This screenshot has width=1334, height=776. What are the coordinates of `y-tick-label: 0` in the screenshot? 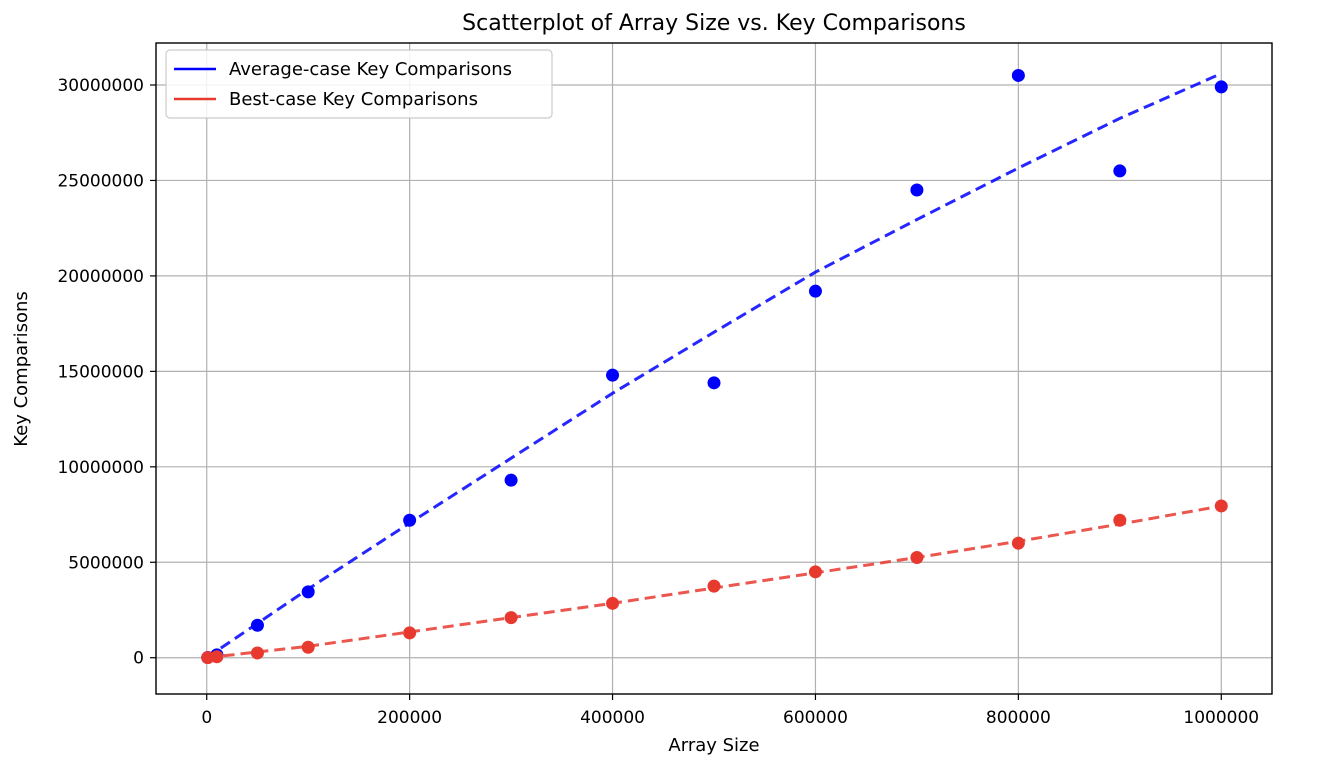 It's located at (138, 659).